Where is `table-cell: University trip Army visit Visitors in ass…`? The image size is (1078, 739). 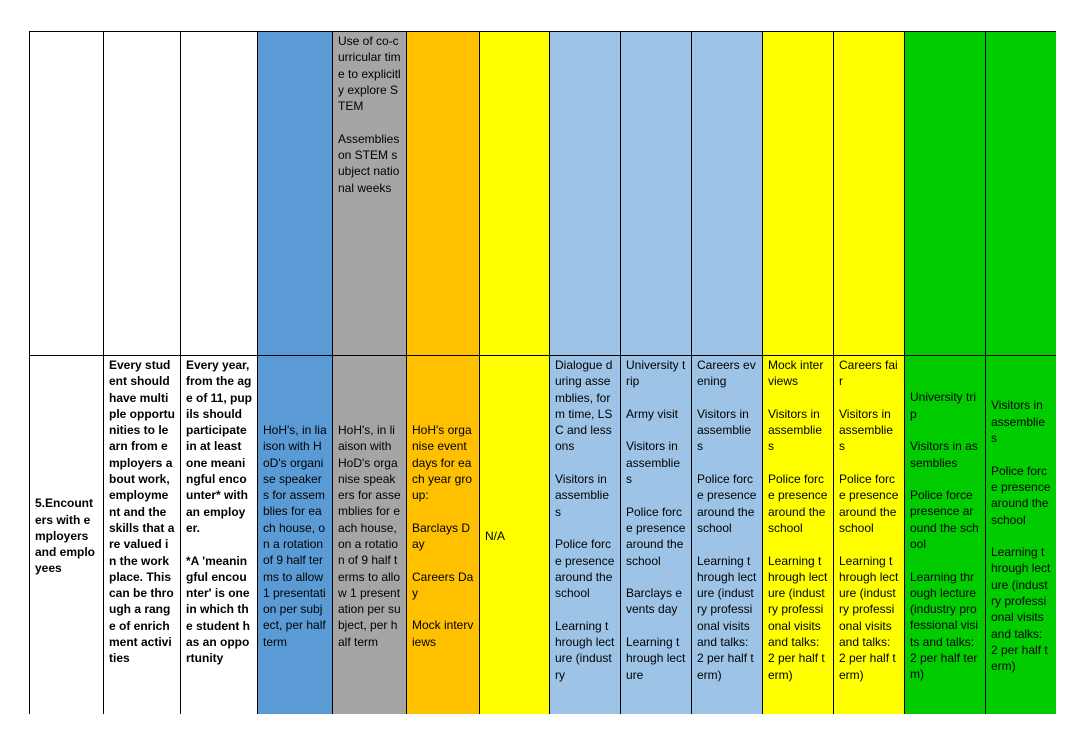 table-cell: University trip Army visit Visitors in ass… is located at coordinates (656, 534).